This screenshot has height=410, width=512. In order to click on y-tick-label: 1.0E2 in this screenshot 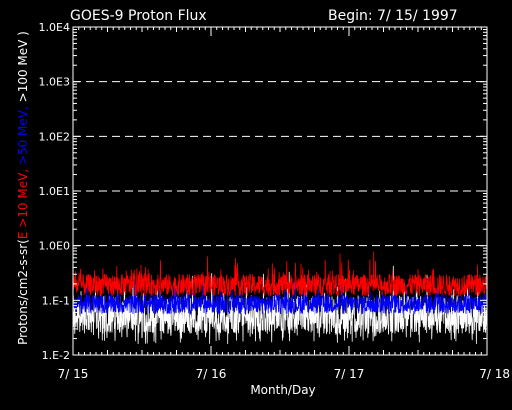, I will do `click(54, 136)`.